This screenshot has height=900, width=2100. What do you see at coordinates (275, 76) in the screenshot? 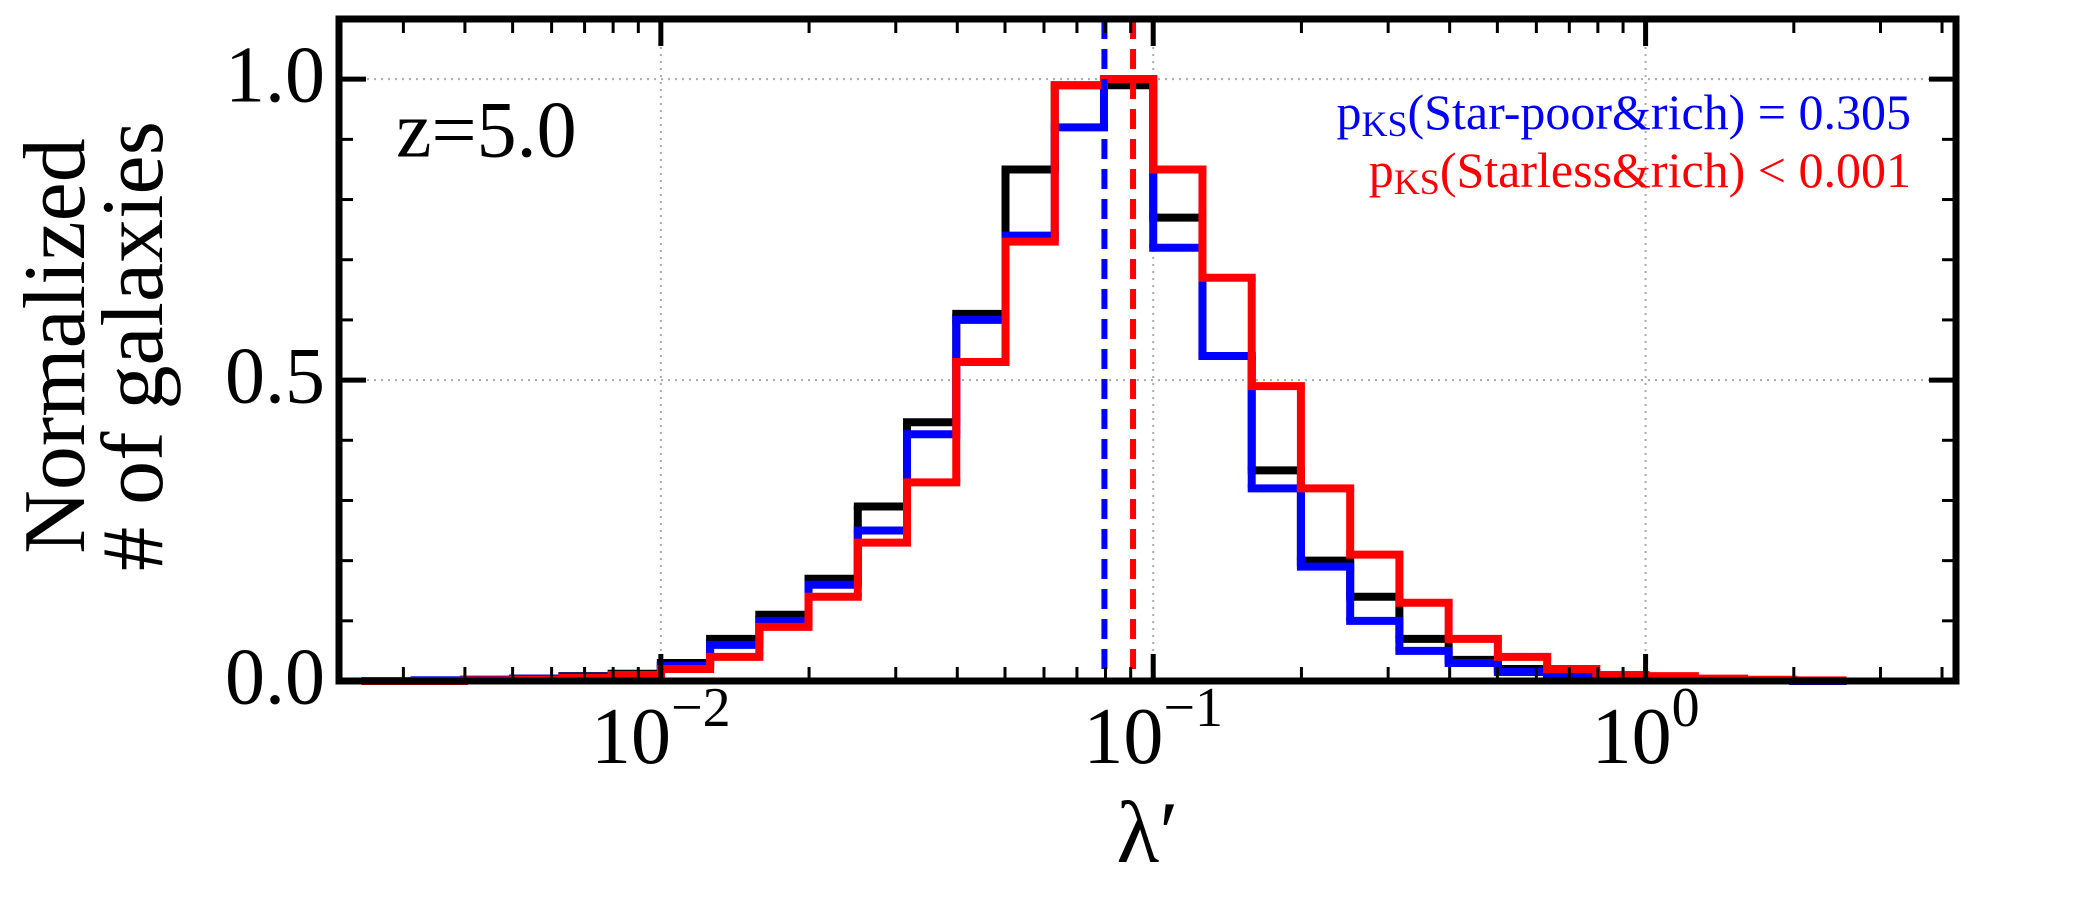
I see `y-tick-label: 1.0` at bounding box center [275, 76].